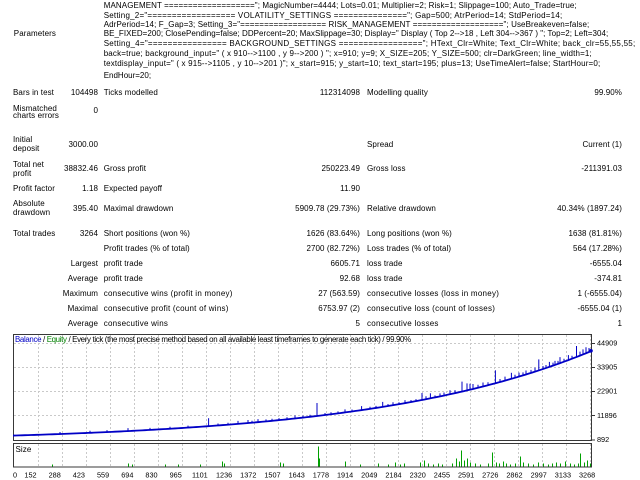  I want to click on svg-text: 33905, so click(607, 367).